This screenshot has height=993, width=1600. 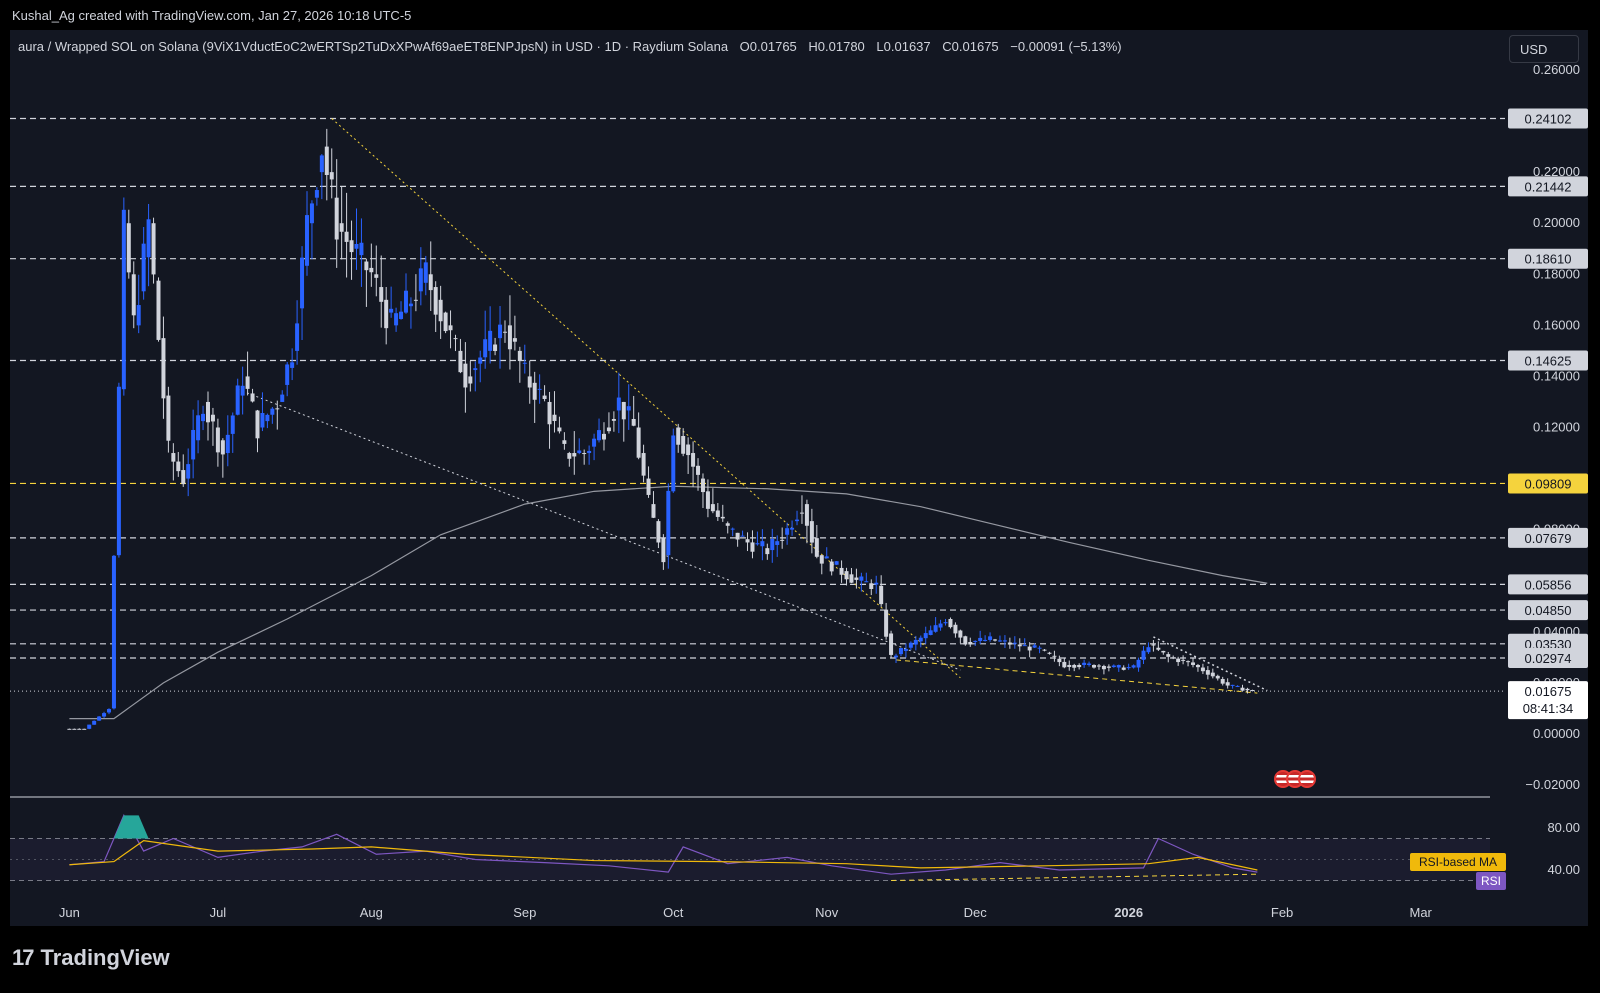 I want to click on support-trendline, so click(x=599, y=529).